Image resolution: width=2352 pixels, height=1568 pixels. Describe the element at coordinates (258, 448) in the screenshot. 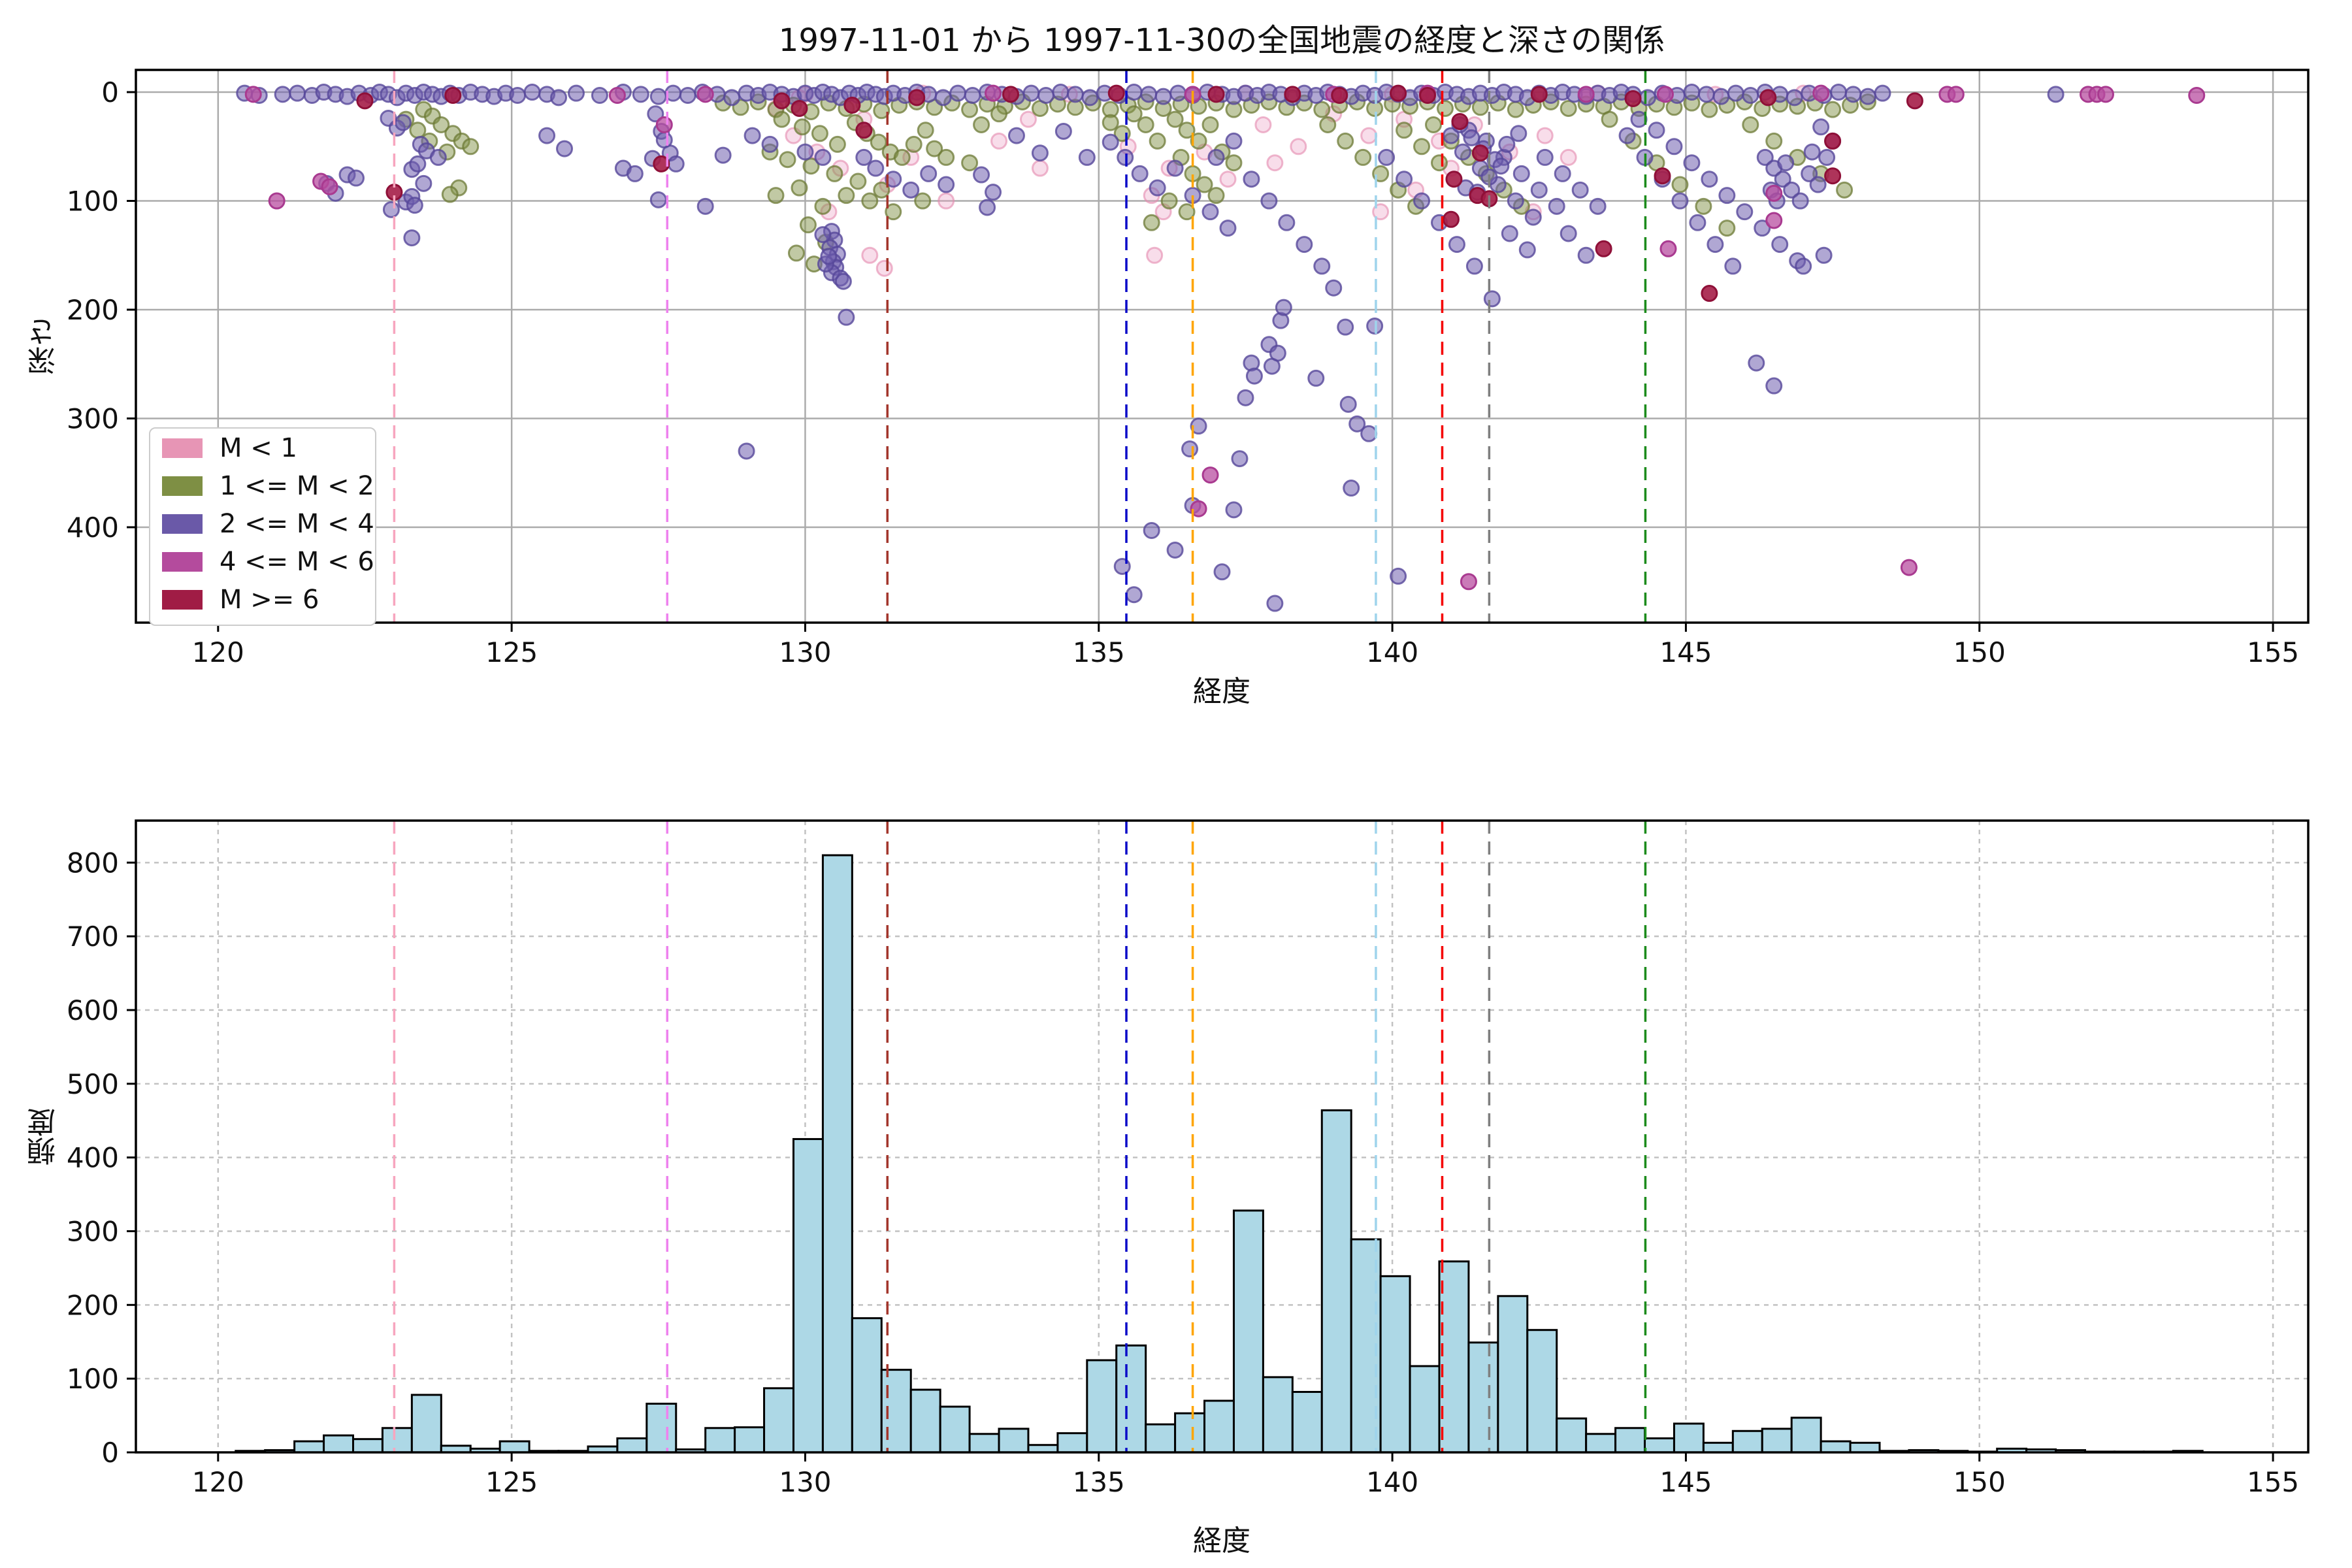

I see `legend-label: M < 1` at that location.